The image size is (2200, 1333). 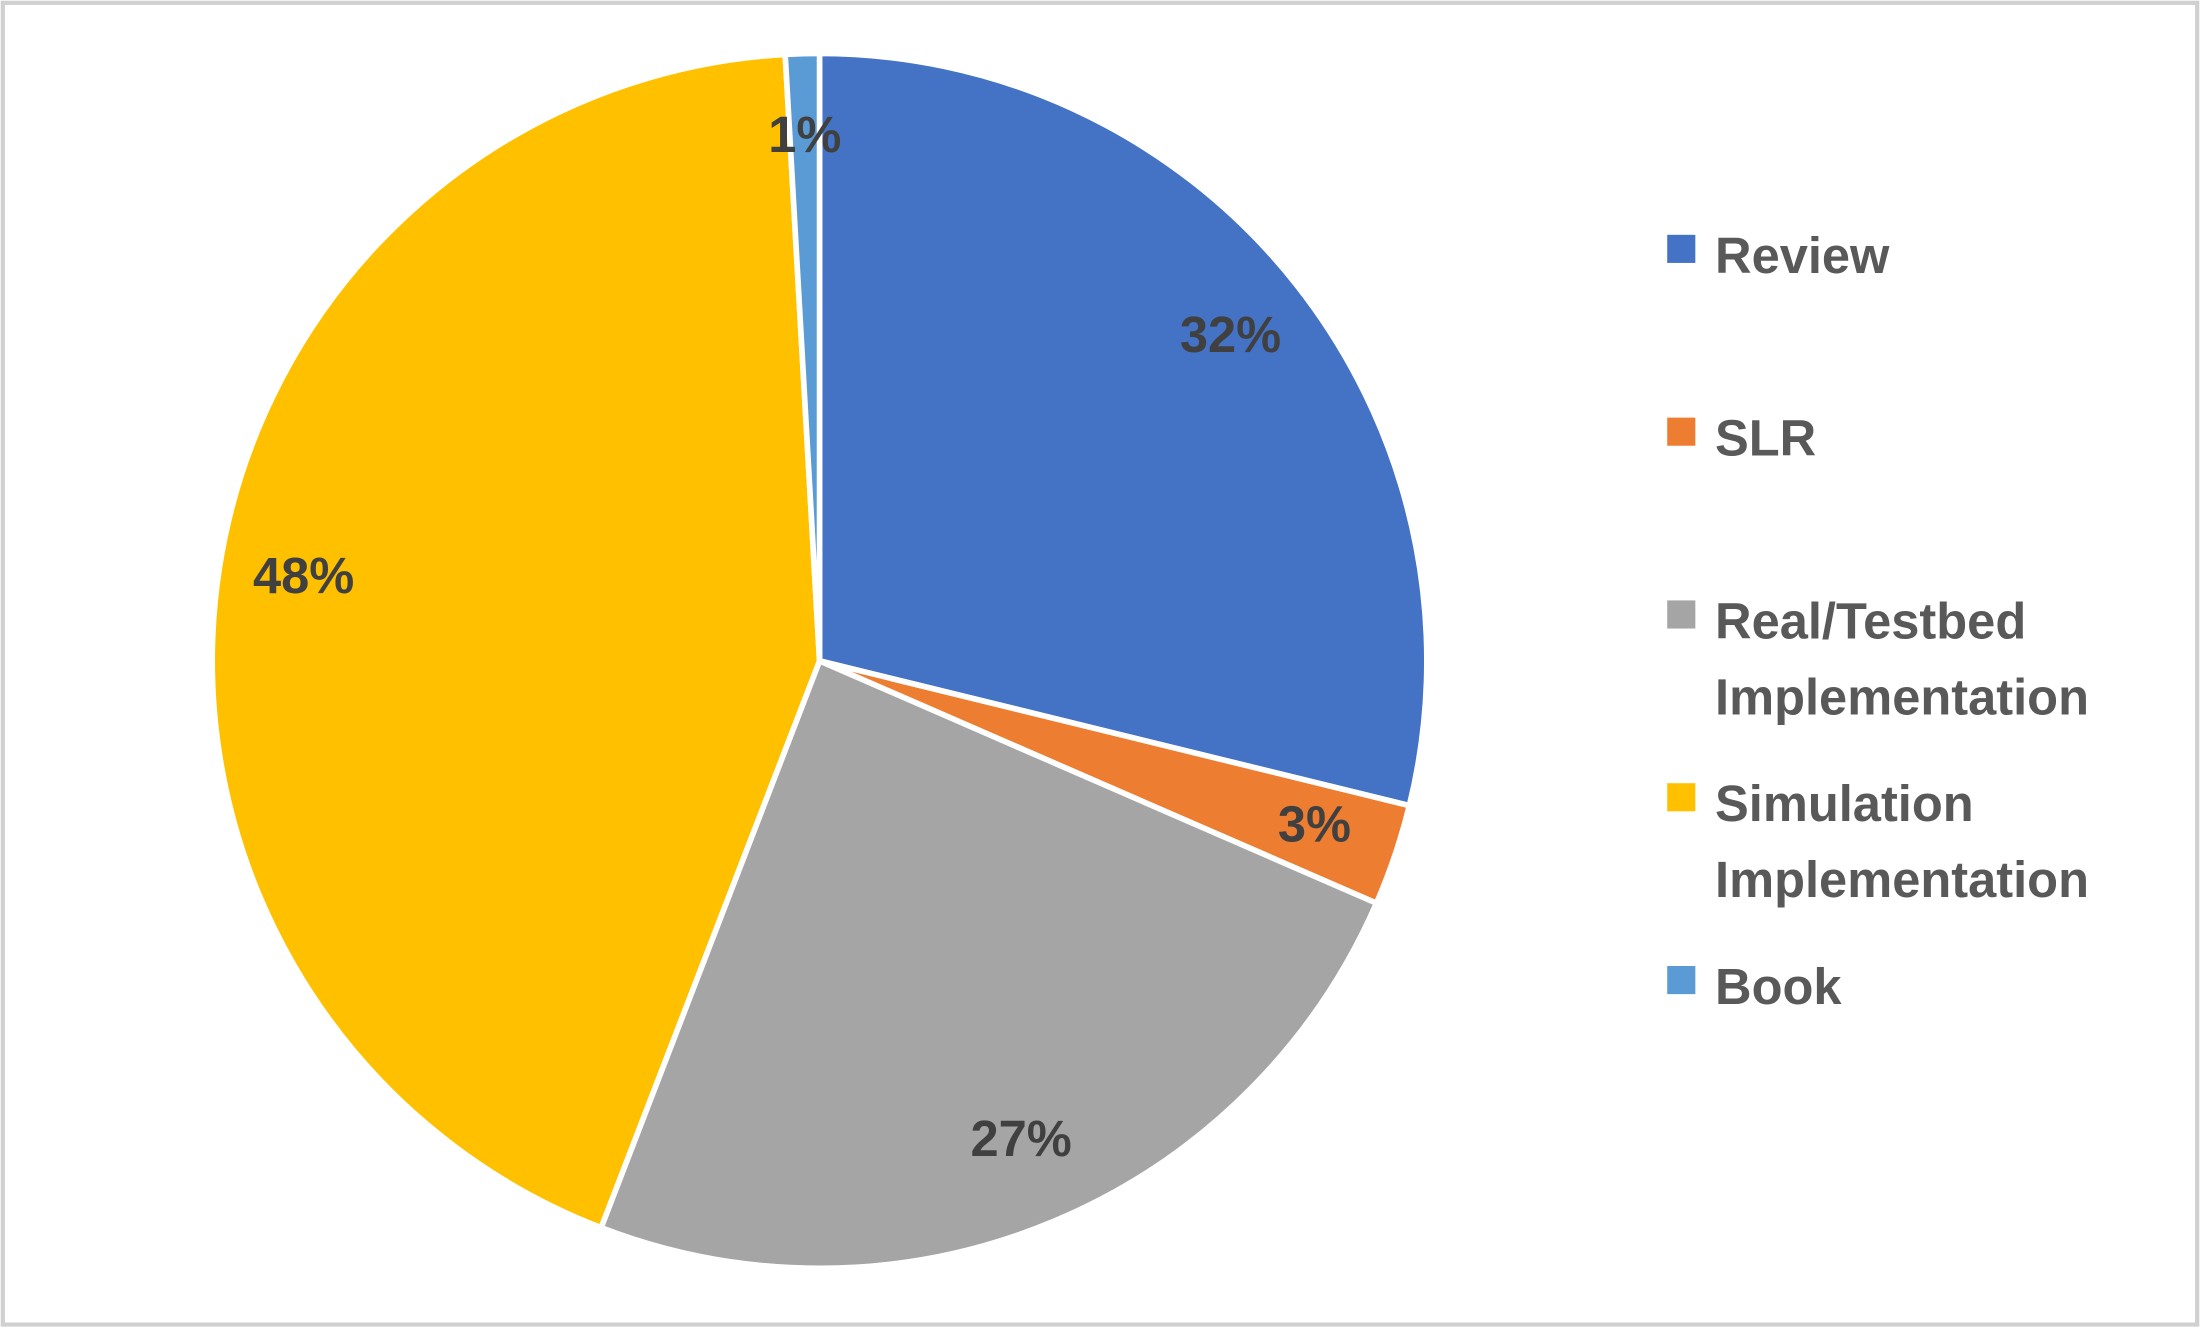 What do you see at coordinates (1230, 334) in the screenshot?
I see `data-label: 32%` at bounding box center [1230, 334].